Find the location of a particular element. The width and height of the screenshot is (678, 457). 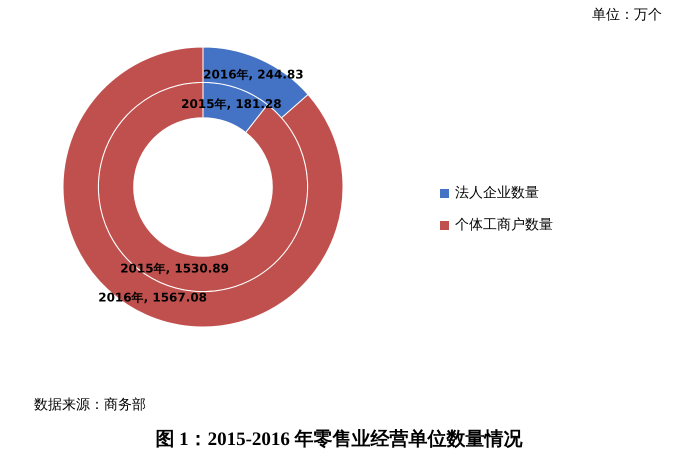

text: 单位：万个 is located at coordinates (627, 15).